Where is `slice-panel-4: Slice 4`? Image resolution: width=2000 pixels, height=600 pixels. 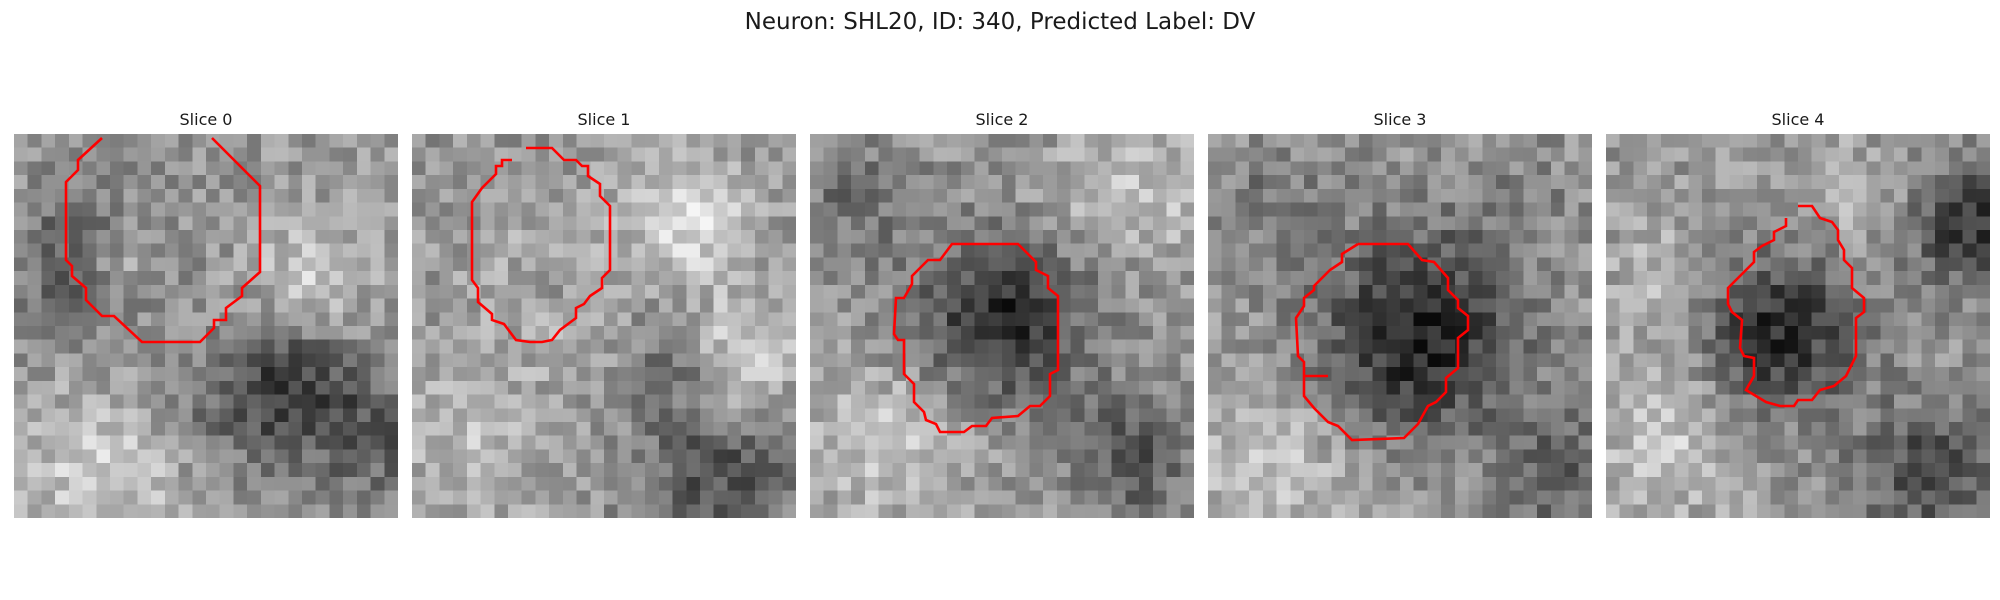 slice-panel-4: Slice 4 is located at coordinates (1798, 313).